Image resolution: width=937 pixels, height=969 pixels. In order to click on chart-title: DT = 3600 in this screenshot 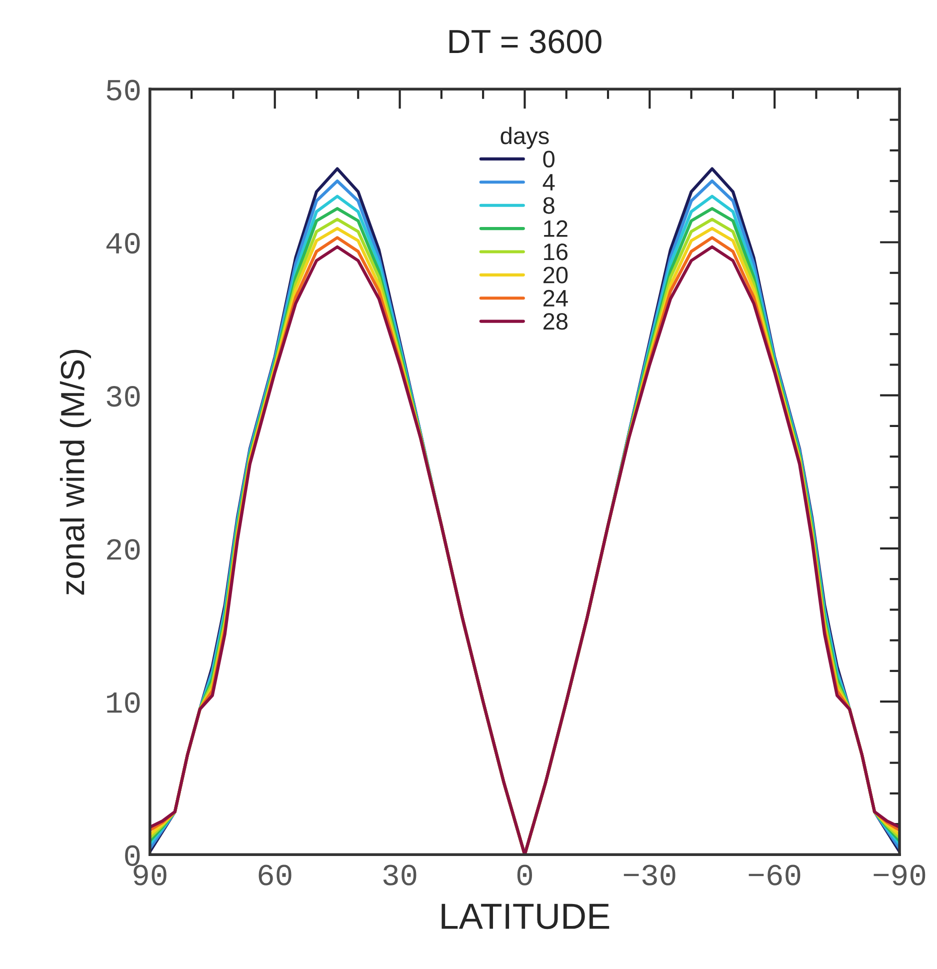, I will do `click(525, 42)`.